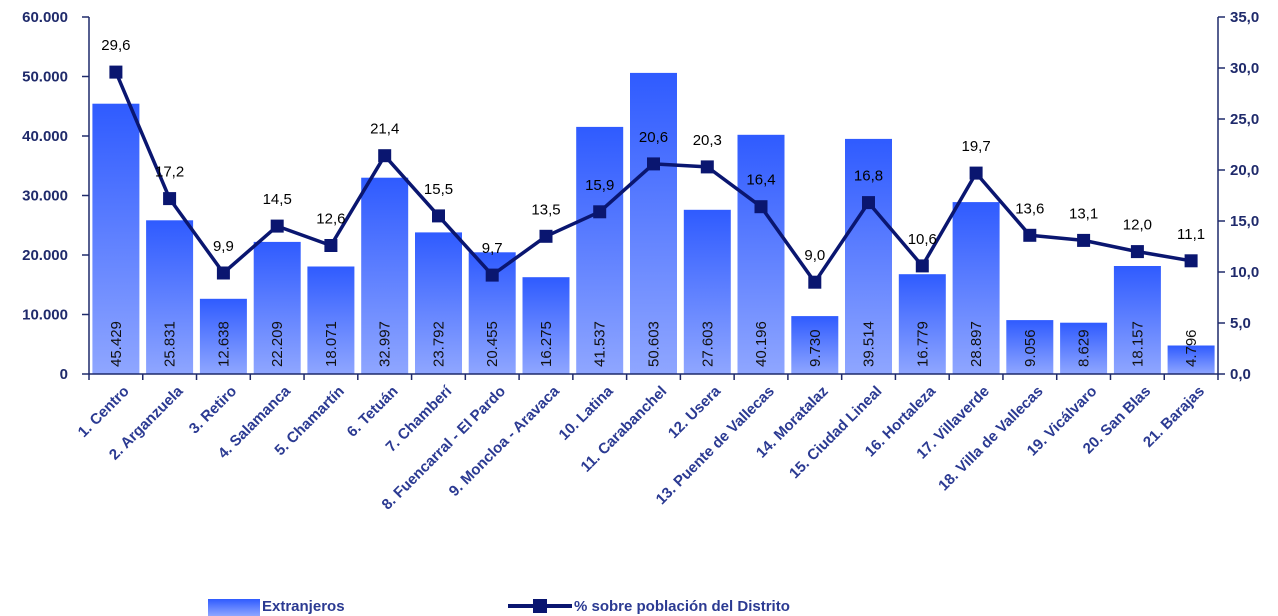  What do you see at coordinates (814, 255) in the screenshot?
I see `percent-label: 9,0` at bounding box center [814, 255].